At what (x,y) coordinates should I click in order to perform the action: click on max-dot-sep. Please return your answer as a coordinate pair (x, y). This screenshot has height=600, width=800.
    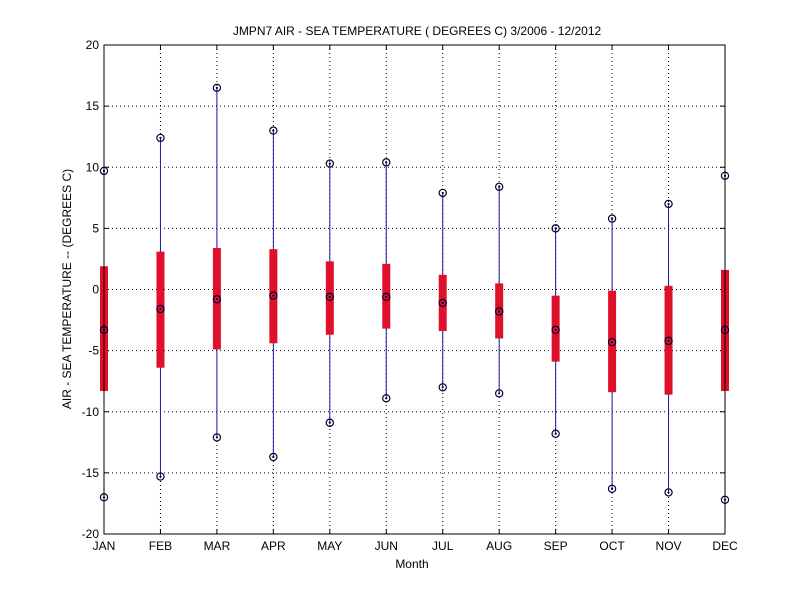
    Looking at the image, I should click on (555, 228).